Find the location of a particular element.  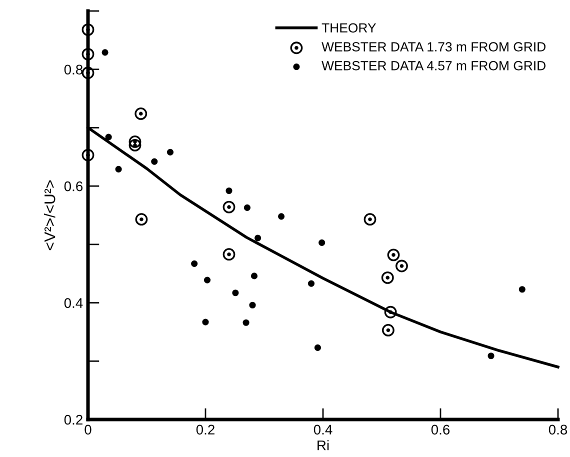

legend-label: WEBSTER DATA 4.57 m FROM GRID is located at coordinates (434, 65).